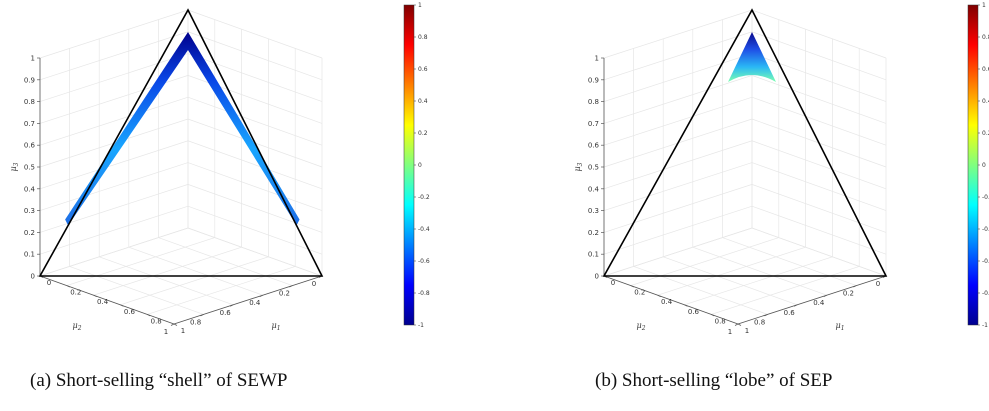 The image size is (989, 411). What do you see at coordinates (819, 303) in the screenshot?
I see `y-tick-label: 0.4` at bounding box center [819, 303].